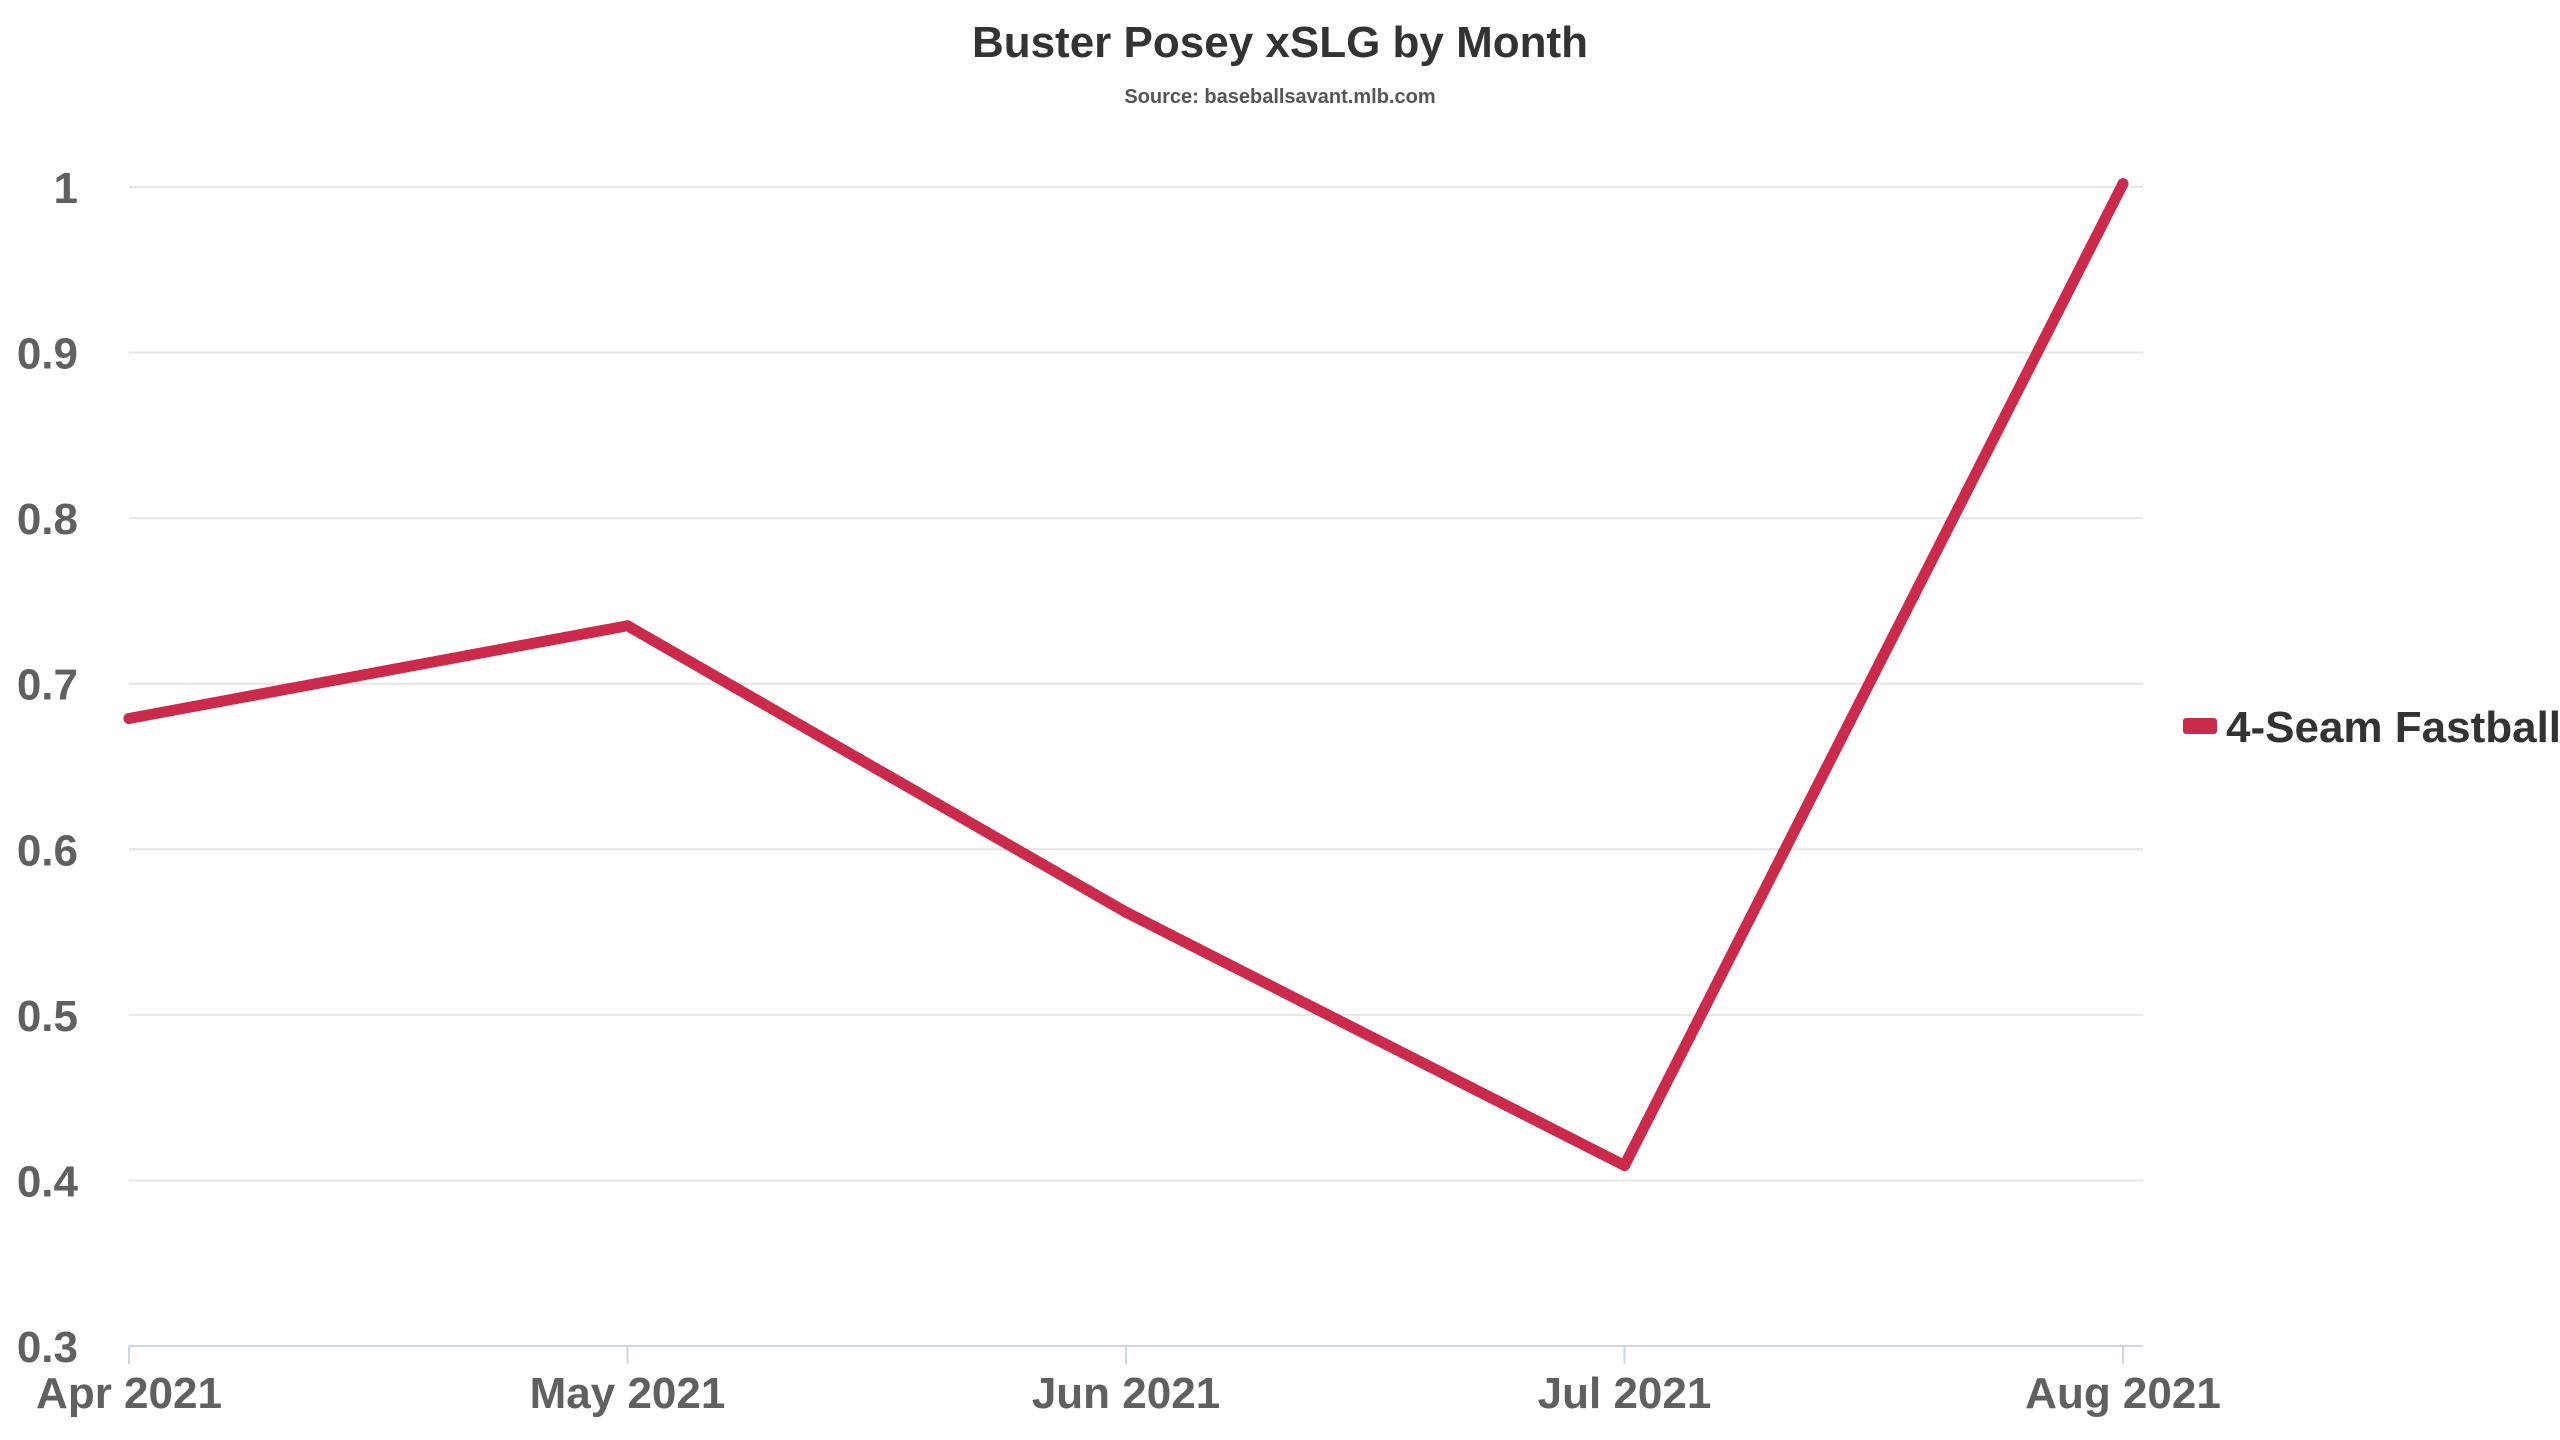 The height and width of the screenshot is (1440, 2560). Describe the element at coordinates (47, 685) in the screenshot. I see `y-tick-label: 0.7` at that location.